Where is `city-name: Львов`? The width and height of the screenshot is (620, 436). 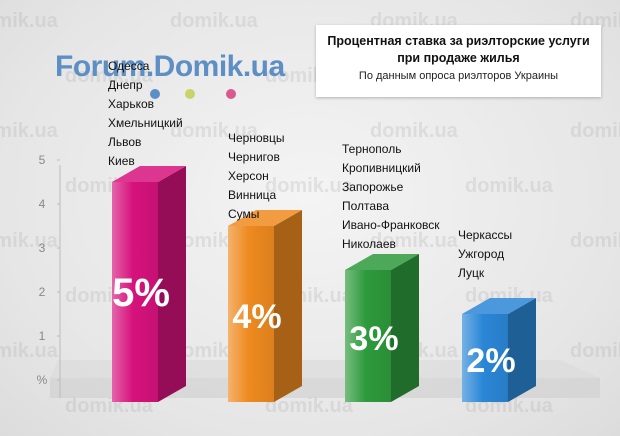 city-name: Львов is located at coordinates (125, 142).